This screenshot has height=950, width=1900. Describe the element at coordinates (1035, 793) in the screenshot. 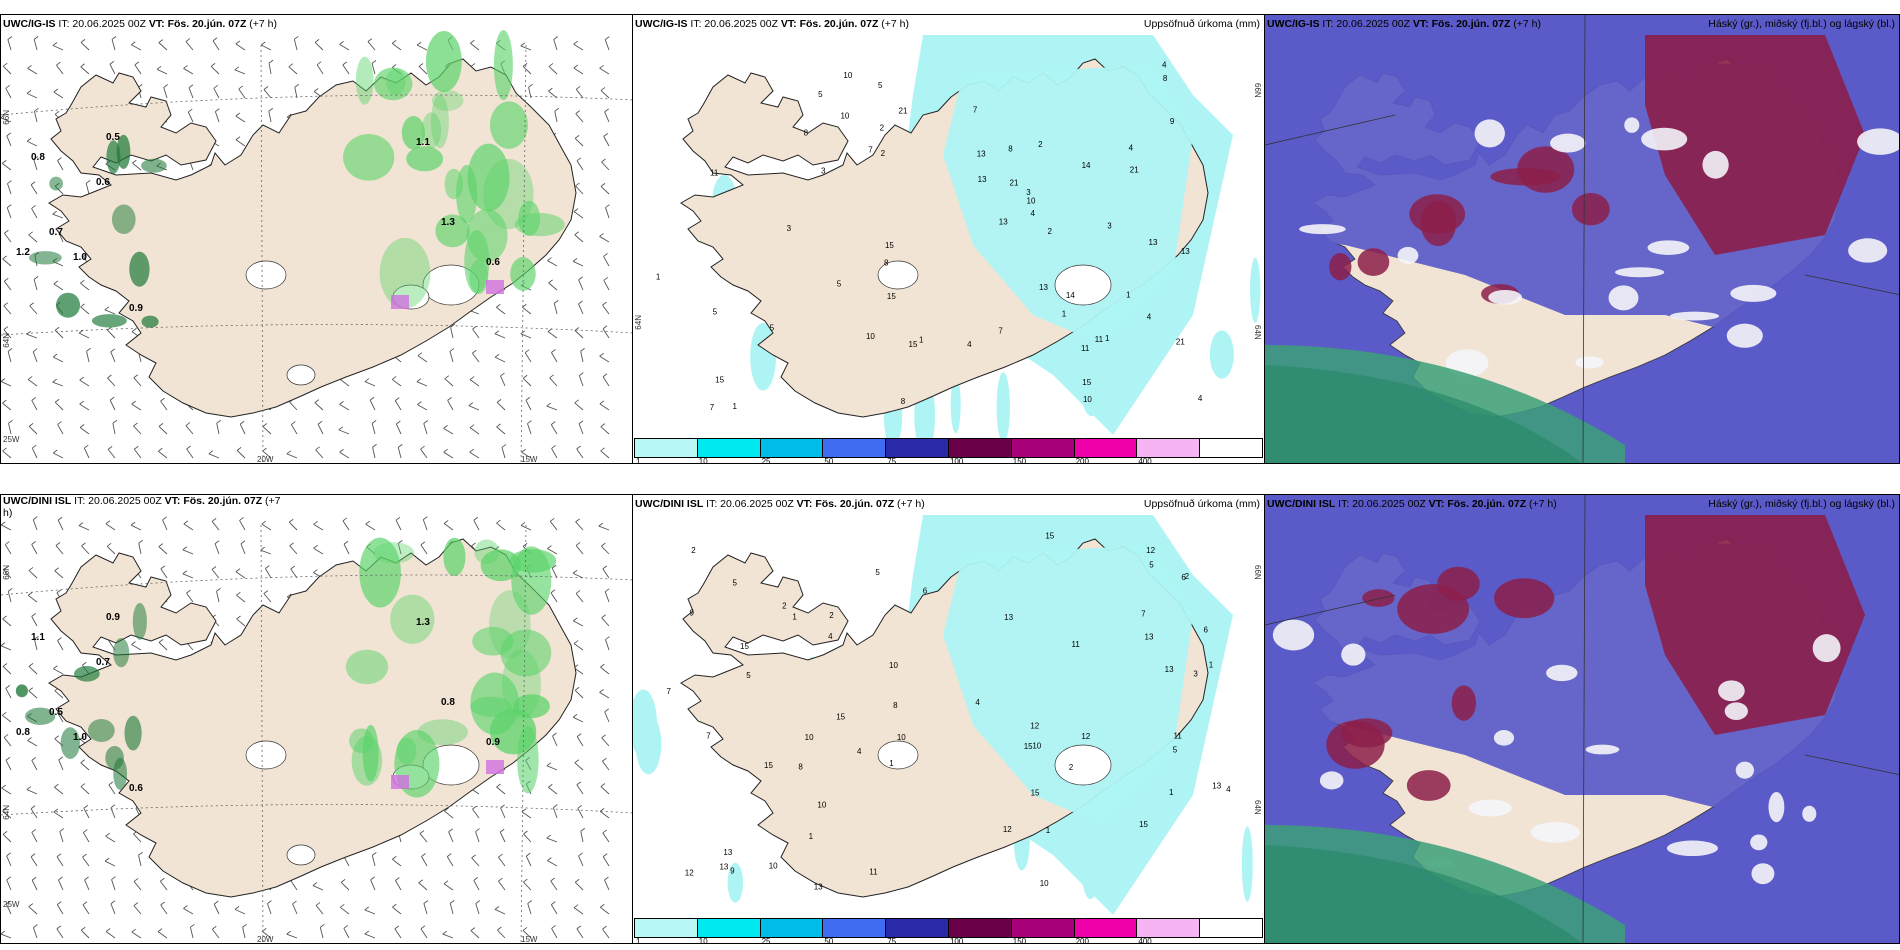

I see `precip-value-label: 15` at that location.